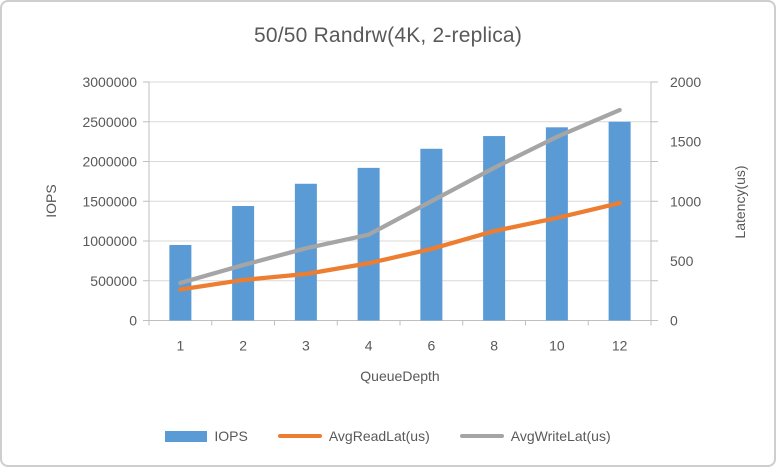 Image resolution: width=776 pixels, height=467 pixels. I want to click on x-axis-category-label: 10, so click(557, 346).